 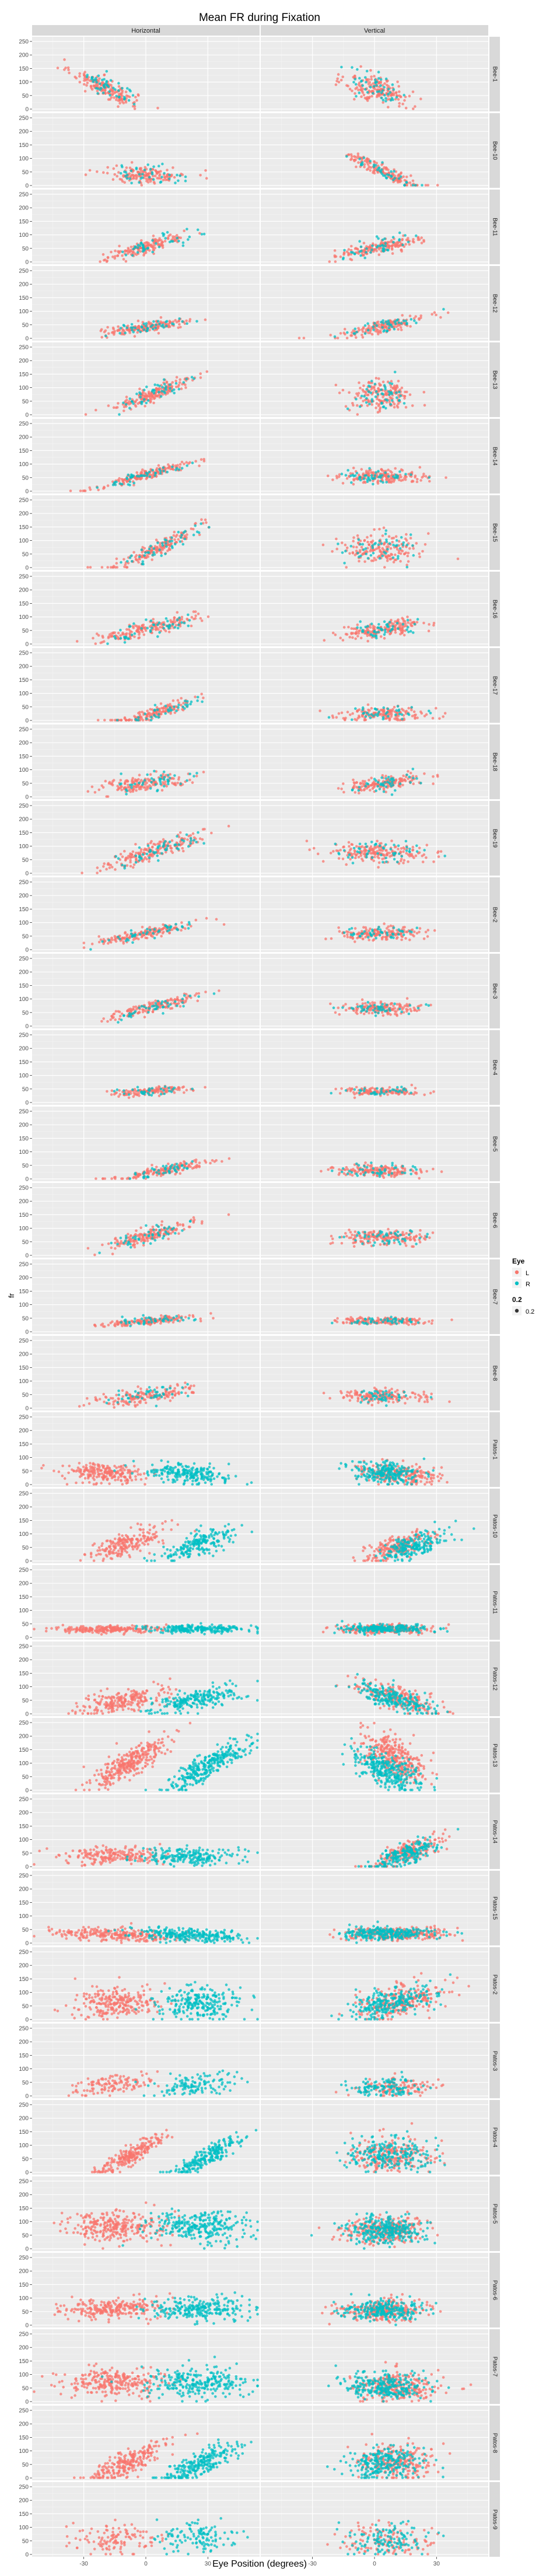 I want to click on row-strip-label-bee-11: Bee-11, so click(x=494, y=227).